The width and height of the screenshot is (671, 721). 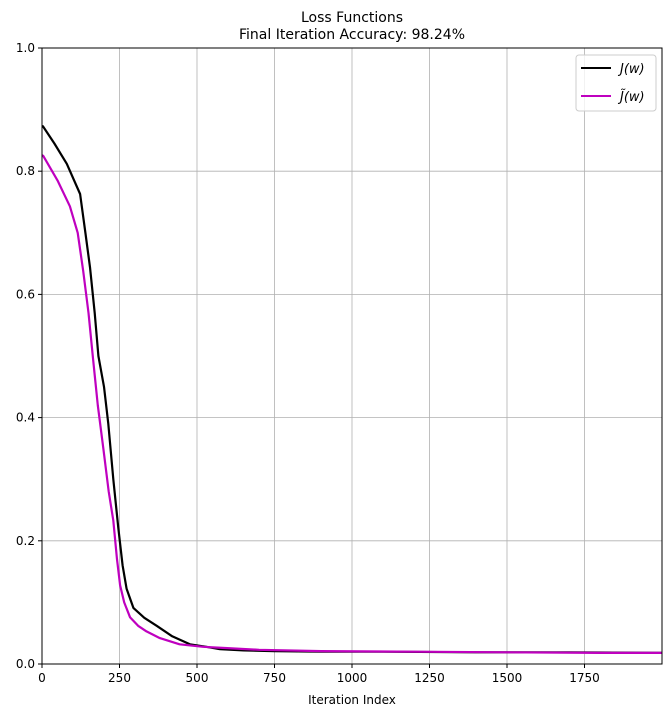 What do you see at coordinates (631, 69) in the screenshot?
I see `legend-label-j: J(w)` at bounding box center [631, 69].